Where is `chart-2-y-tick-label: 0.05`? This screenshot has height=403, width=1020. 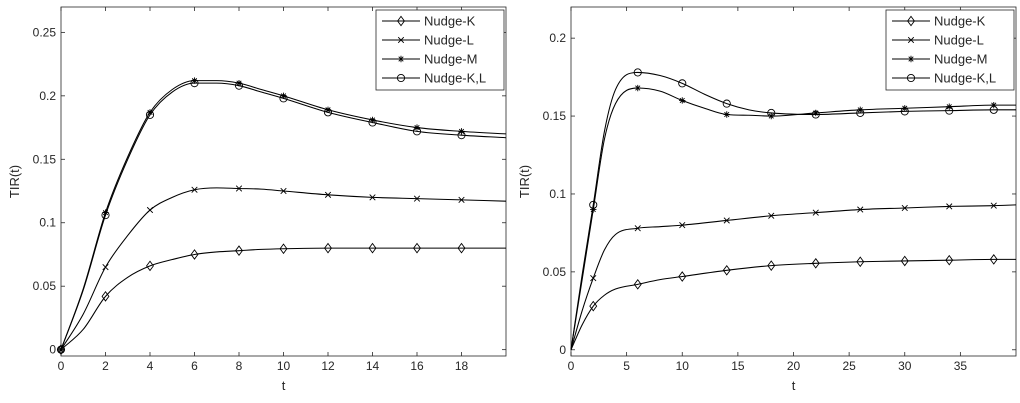 chart-2-y-tick-label: 0.05 is located at coordinates (555, 272).